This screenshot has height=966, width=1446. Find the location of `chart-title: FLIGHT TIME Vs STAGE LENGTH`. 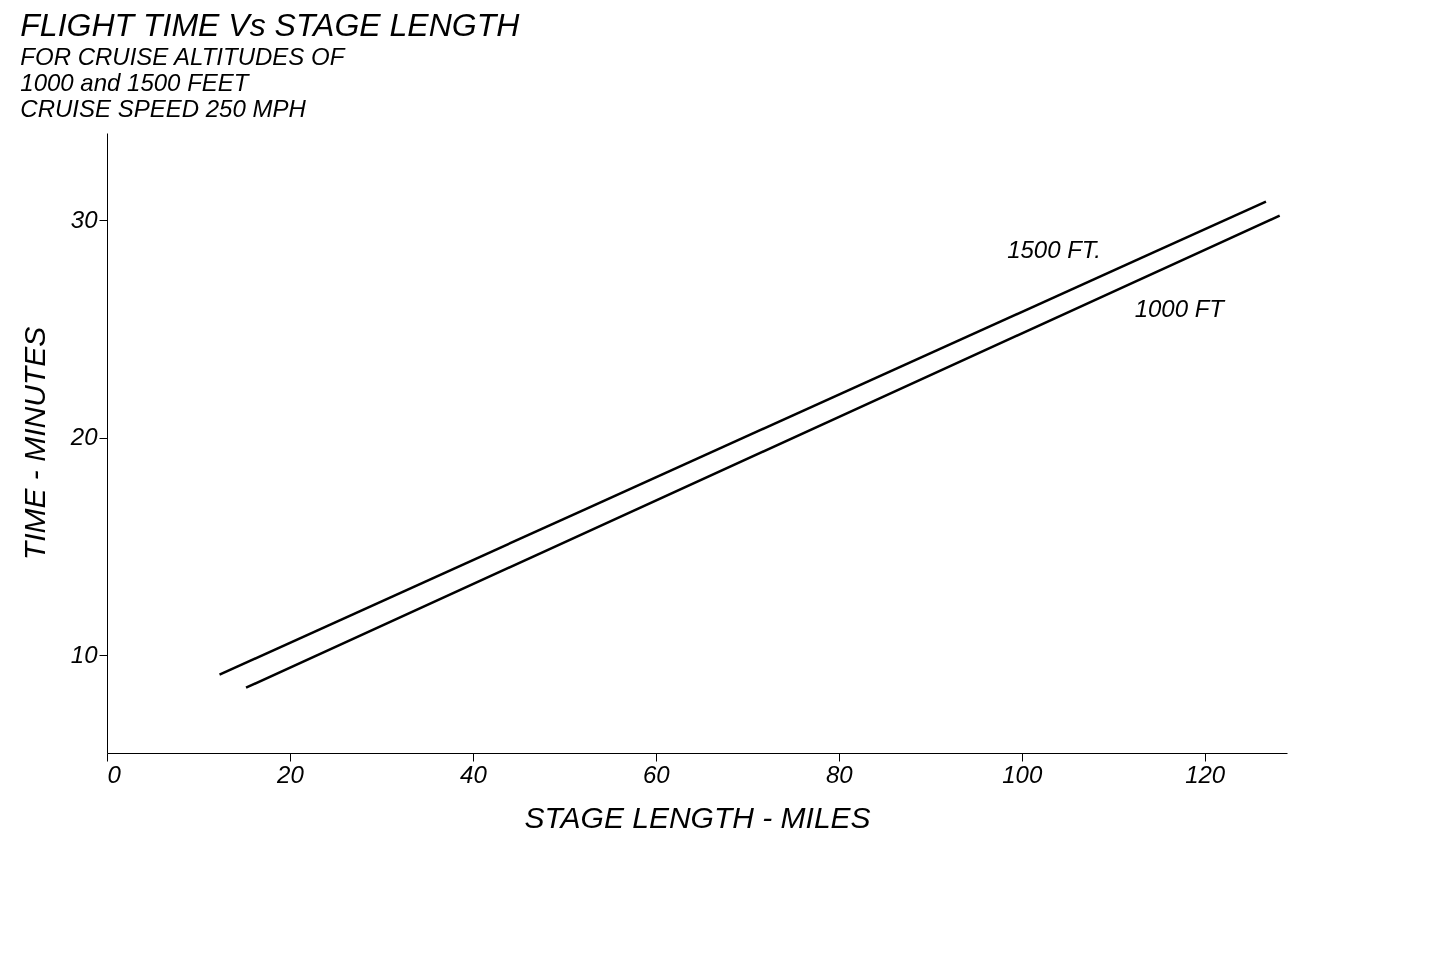

chart-title: FLIGHT TIME Vs STAGE LENGTH is located at coordinates (270, 25).